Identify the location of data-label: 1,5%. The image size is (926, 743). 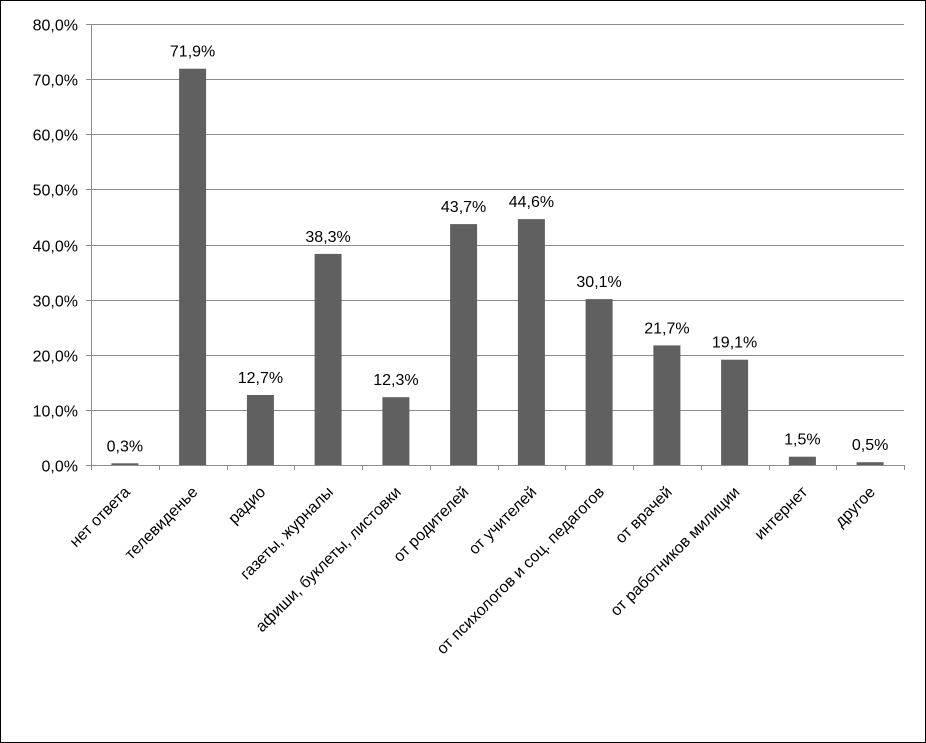
(802, 440).